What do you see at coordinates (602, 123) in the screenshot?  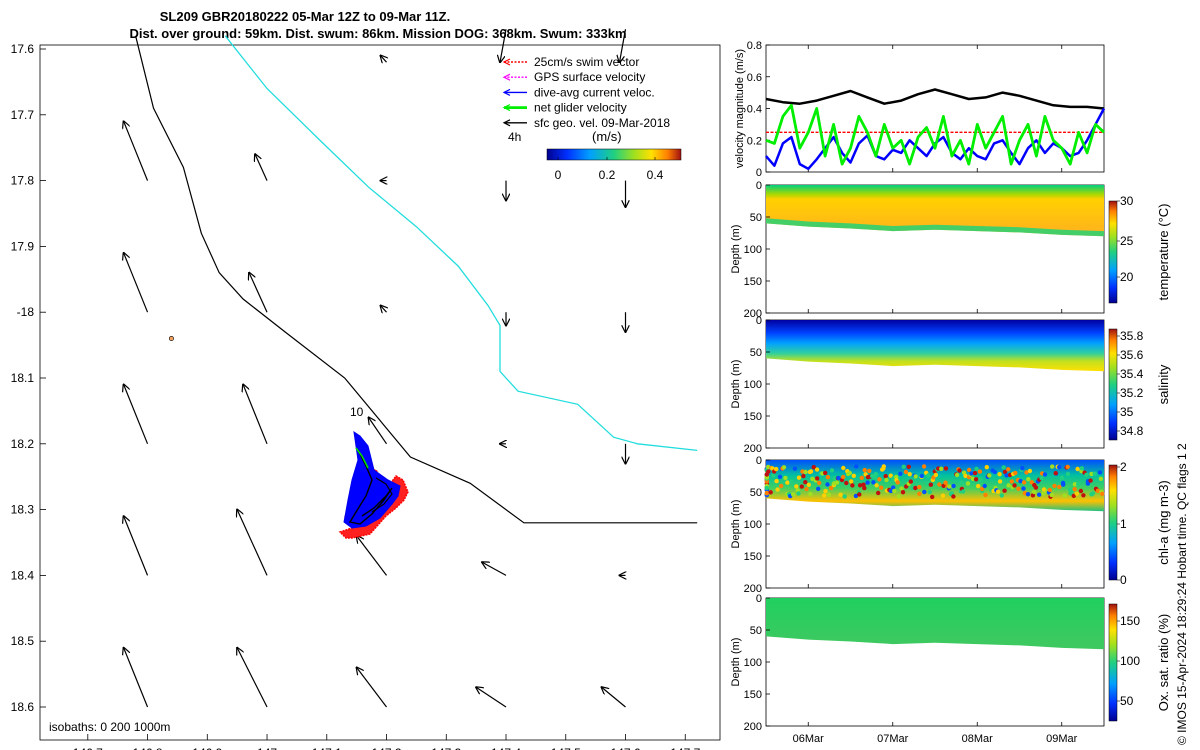 I see `legend-label: sfc geo. vel. 09-Mar-2018` at bounding box center [602, 123].